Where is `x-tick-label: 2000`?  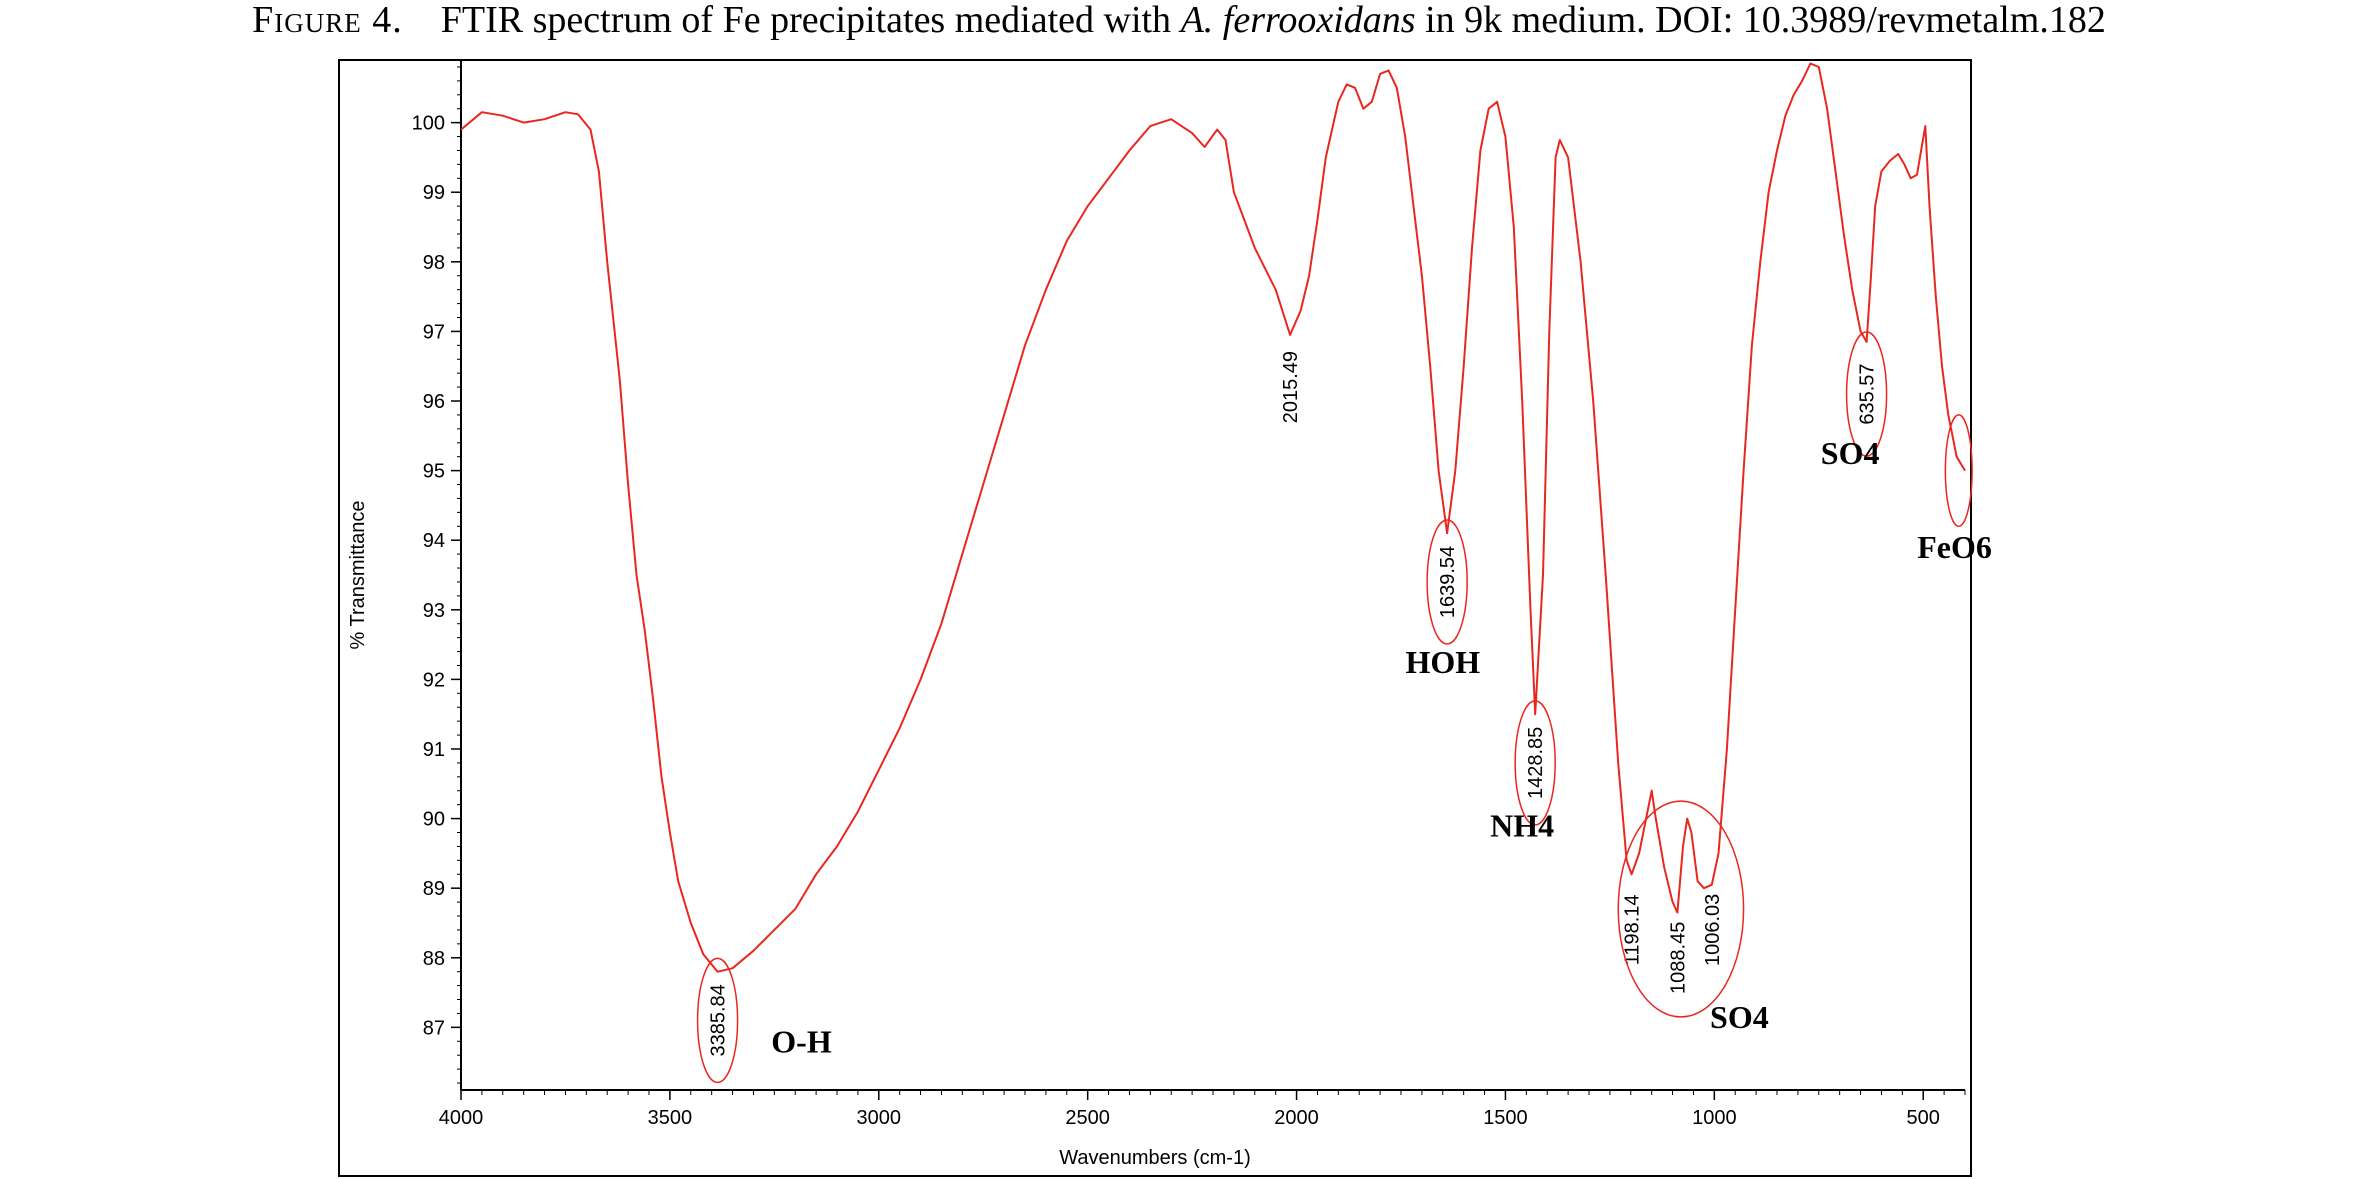 x-tick-label: 2000 is located at coordinates (1296, 1118).